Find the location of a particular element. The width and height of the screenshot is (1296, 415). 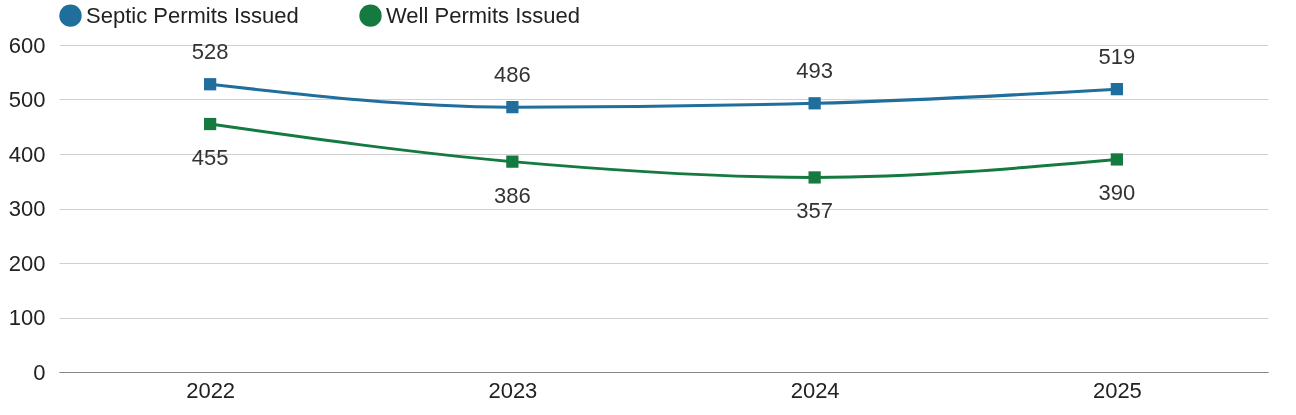

y-tick-label: 500 is located at coordinates (27, 99).